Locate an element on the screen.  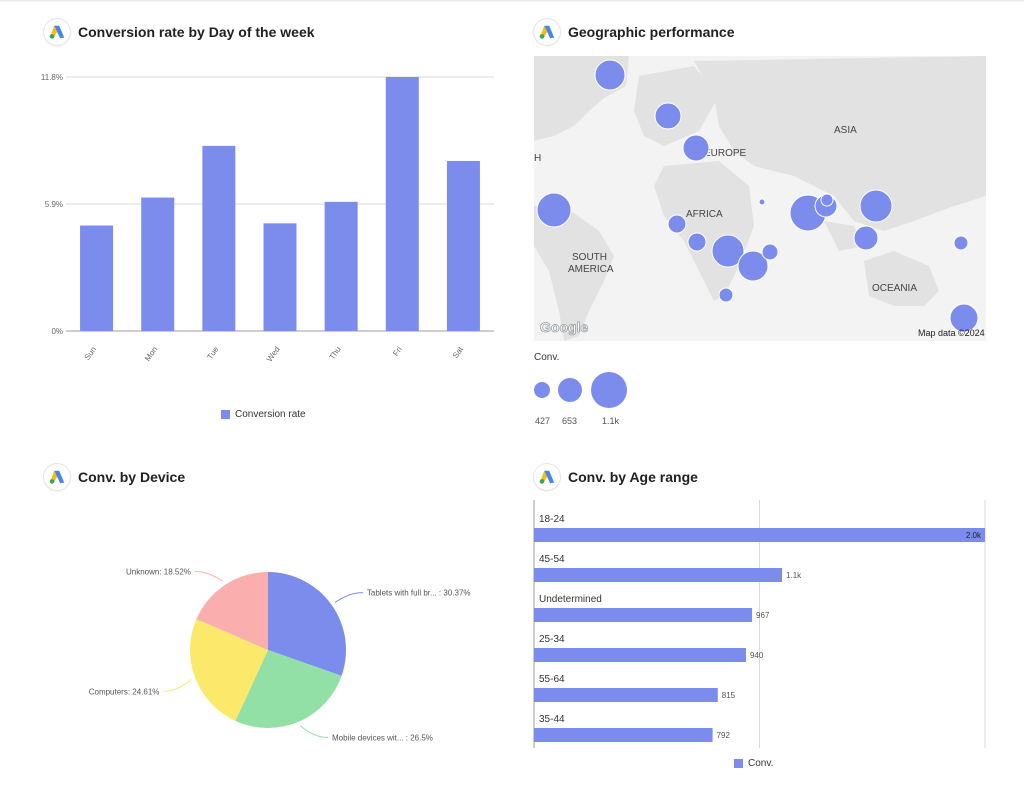
bubble-legend-value: 653 is located at coordinates (570, 421).